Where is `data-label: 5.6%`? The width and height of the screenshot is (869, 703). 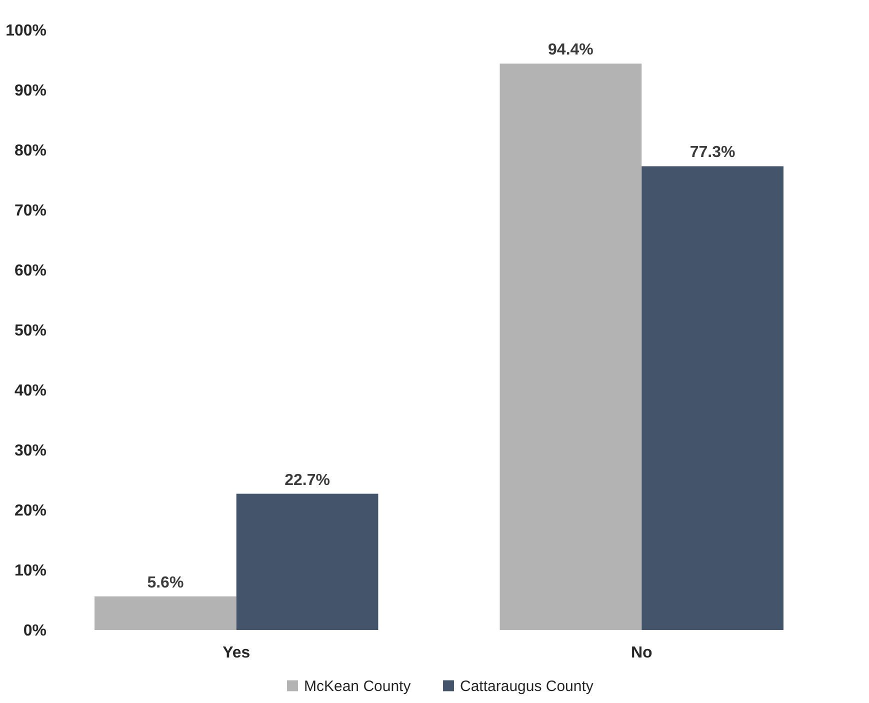
data-label: 5.6% is located at coordinates (165, 583).